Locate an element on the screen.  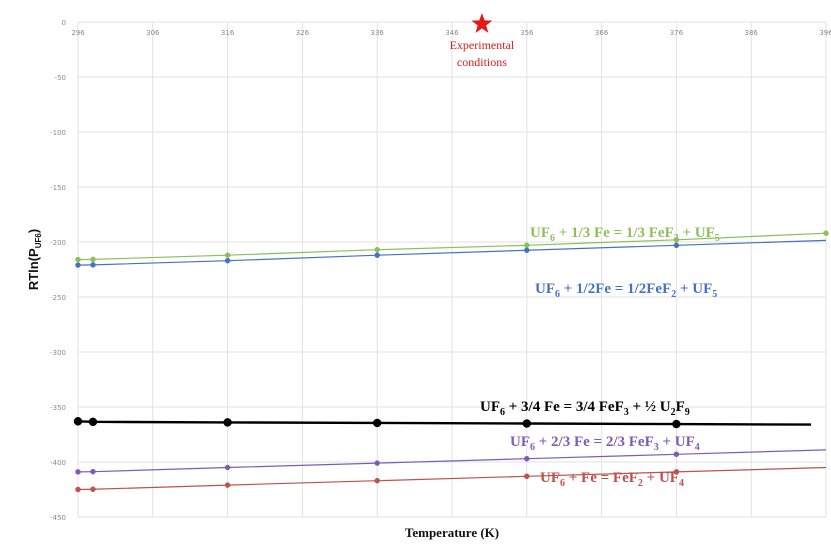
x-tick-label: 306 is located at coordinates (153, 33).